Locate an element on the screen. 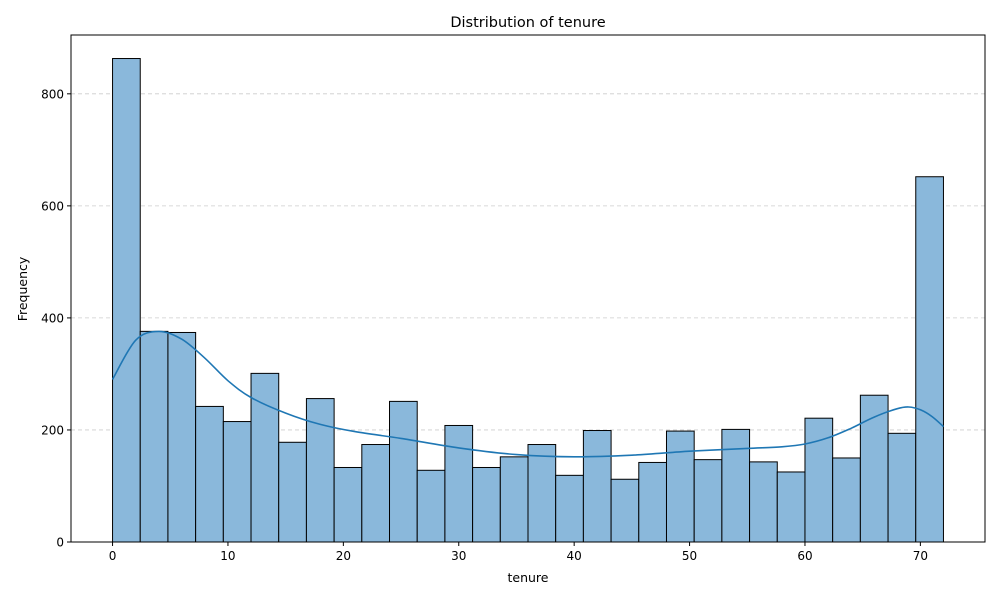 This screenshot has width=1000, height=604. y-tick-label: 0 is located at coordinates (60, 543).